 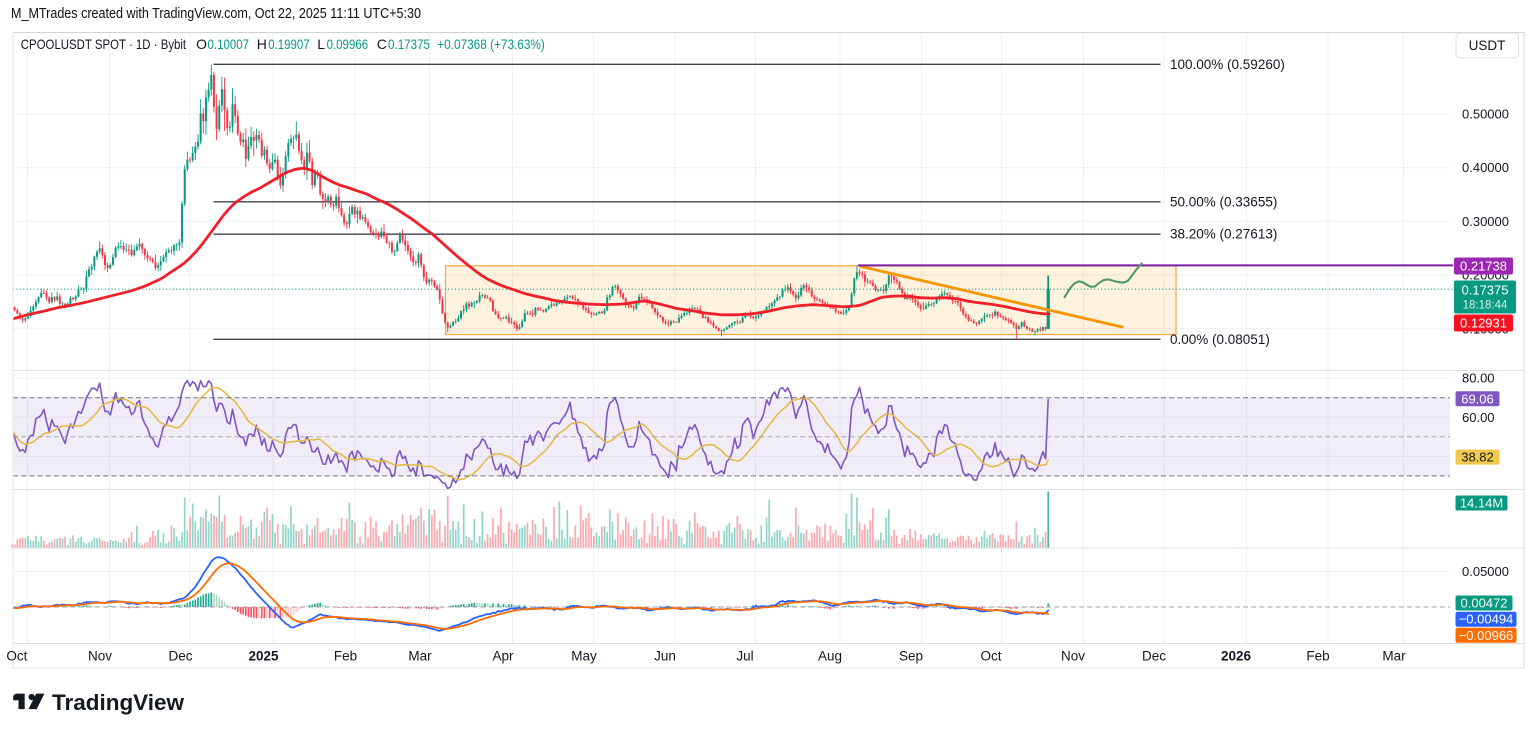 What do you see at coordinates (289, 44) in the screenshot?
I see `svg-text: 0.19907` at bounding box center [289, 44].